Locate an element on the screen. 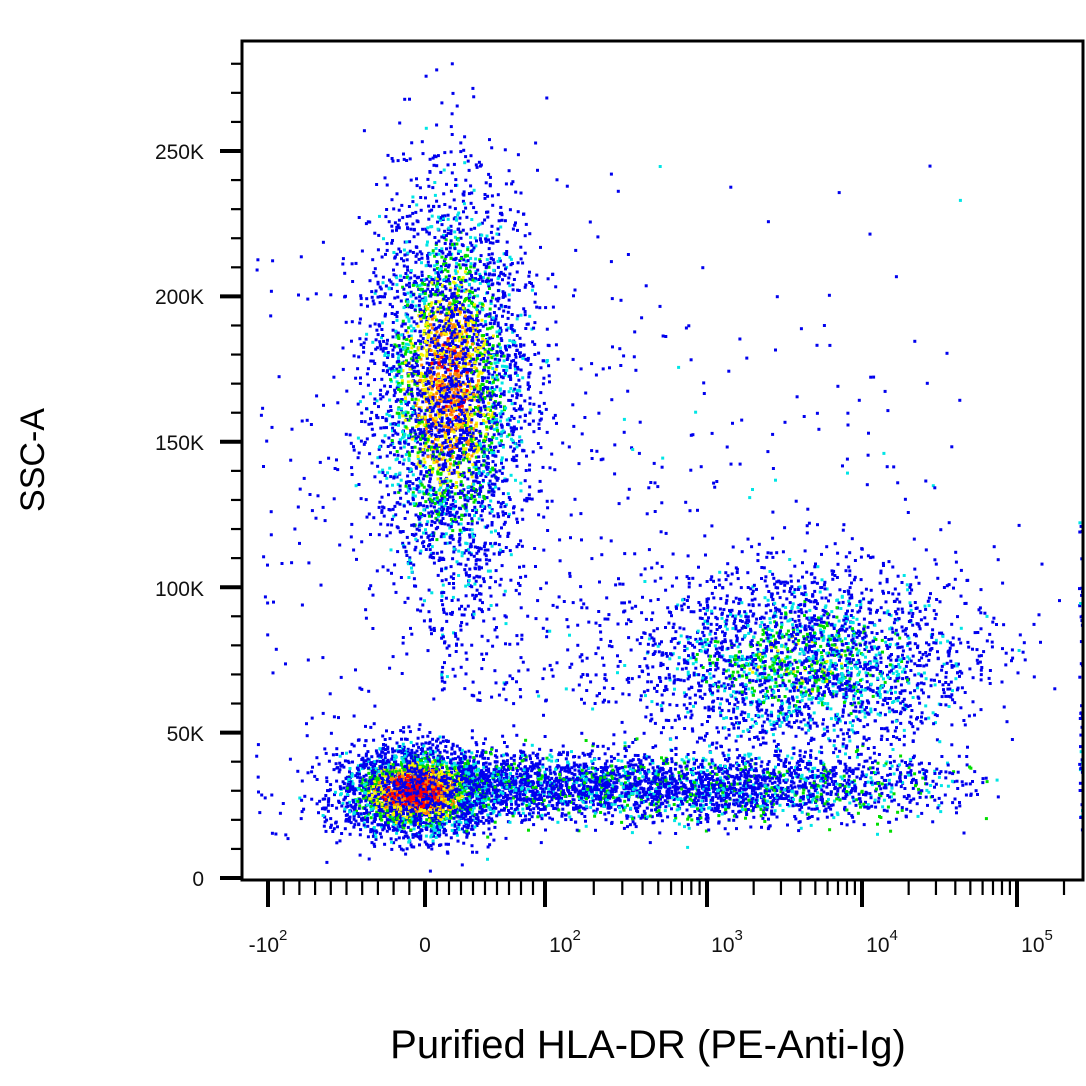  x-tick-label: 10⁵ is located at coordinates (1037, 942).